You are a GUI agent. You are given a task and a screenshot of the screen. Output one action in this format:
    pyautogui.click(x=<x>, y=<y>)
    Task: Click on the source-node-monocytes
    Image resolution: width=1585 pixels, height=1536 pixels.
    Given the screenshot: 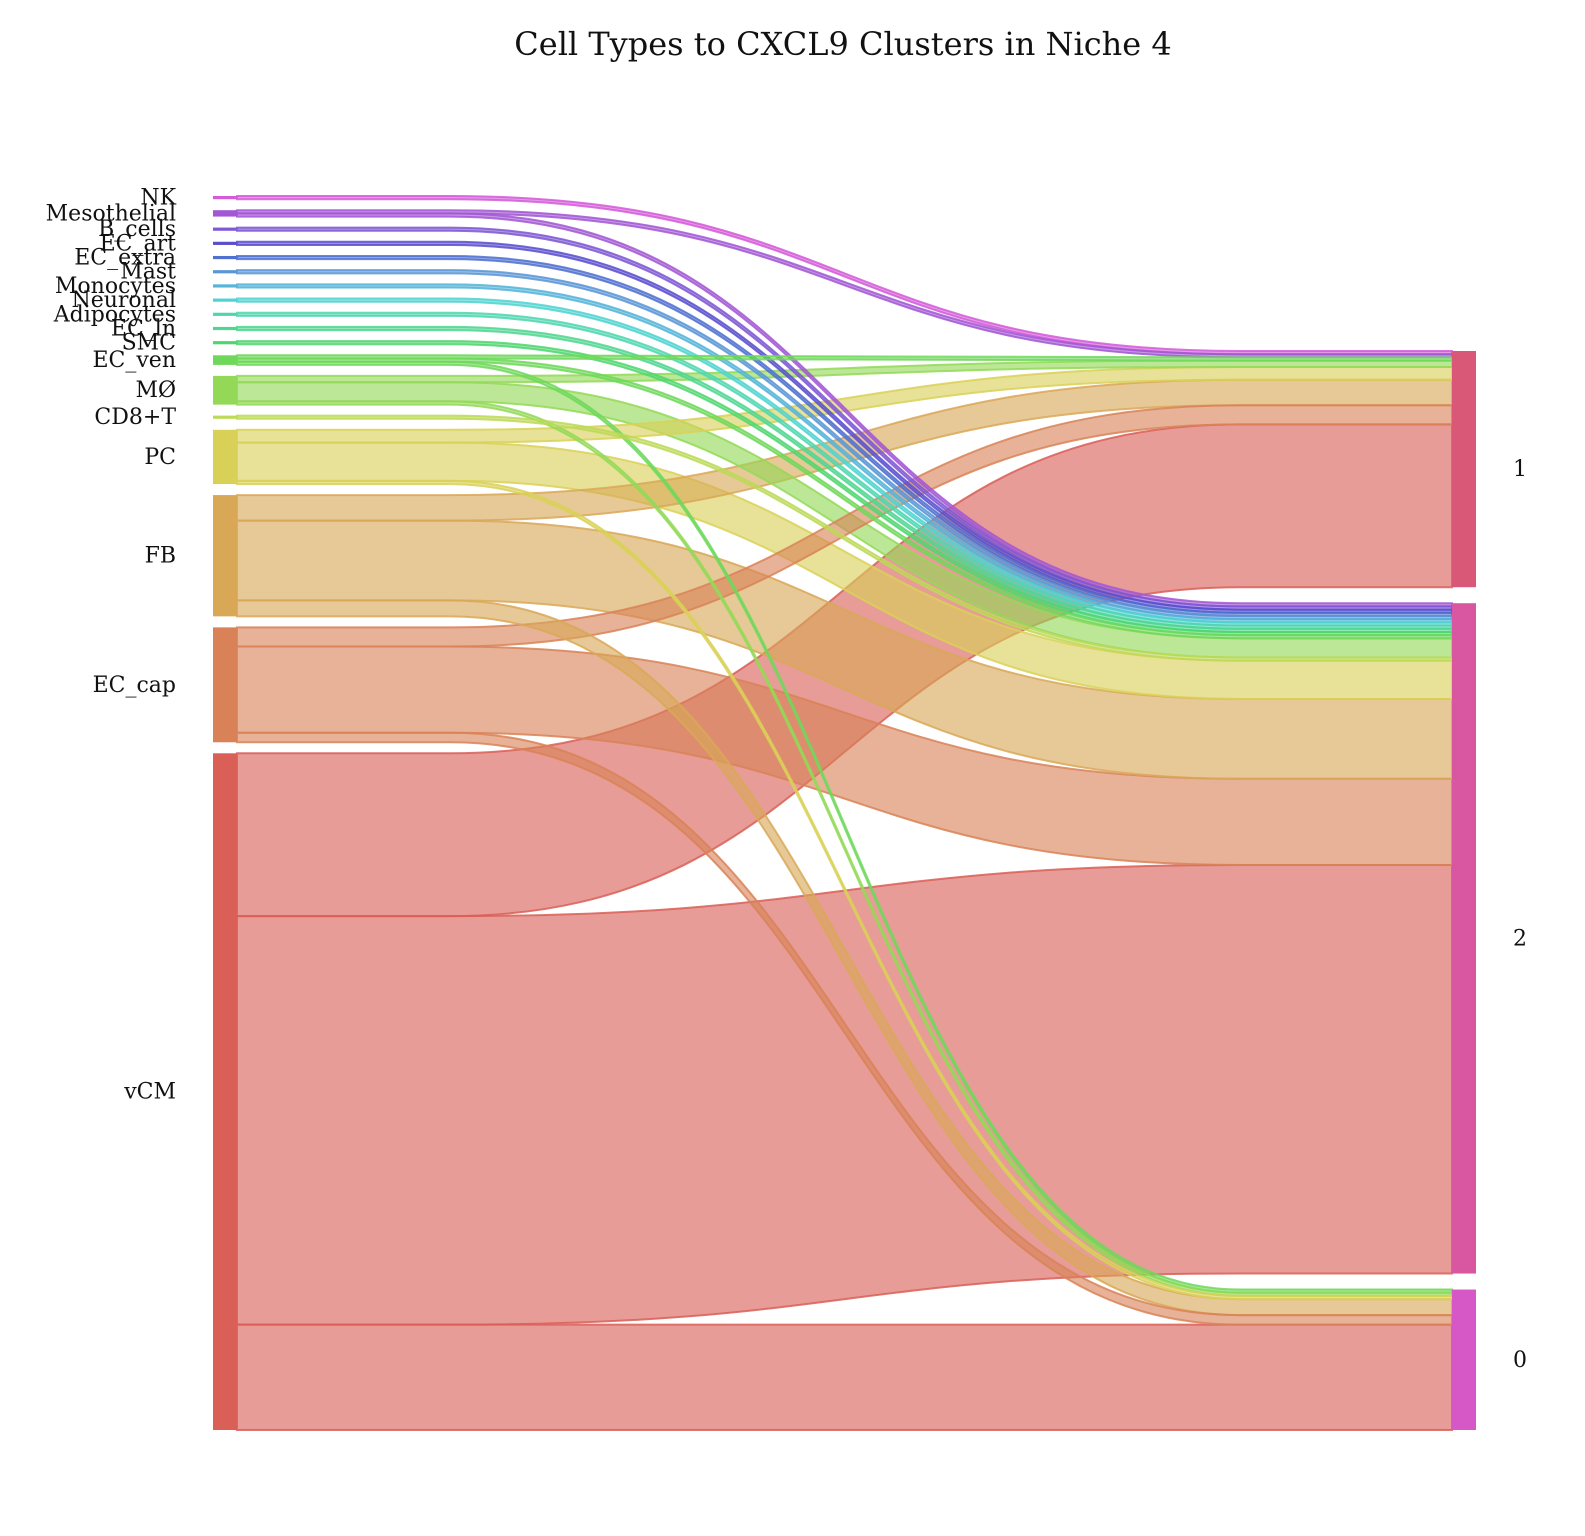 What is the action you would take?
    pyautogui.click(x=225, y=286)
    